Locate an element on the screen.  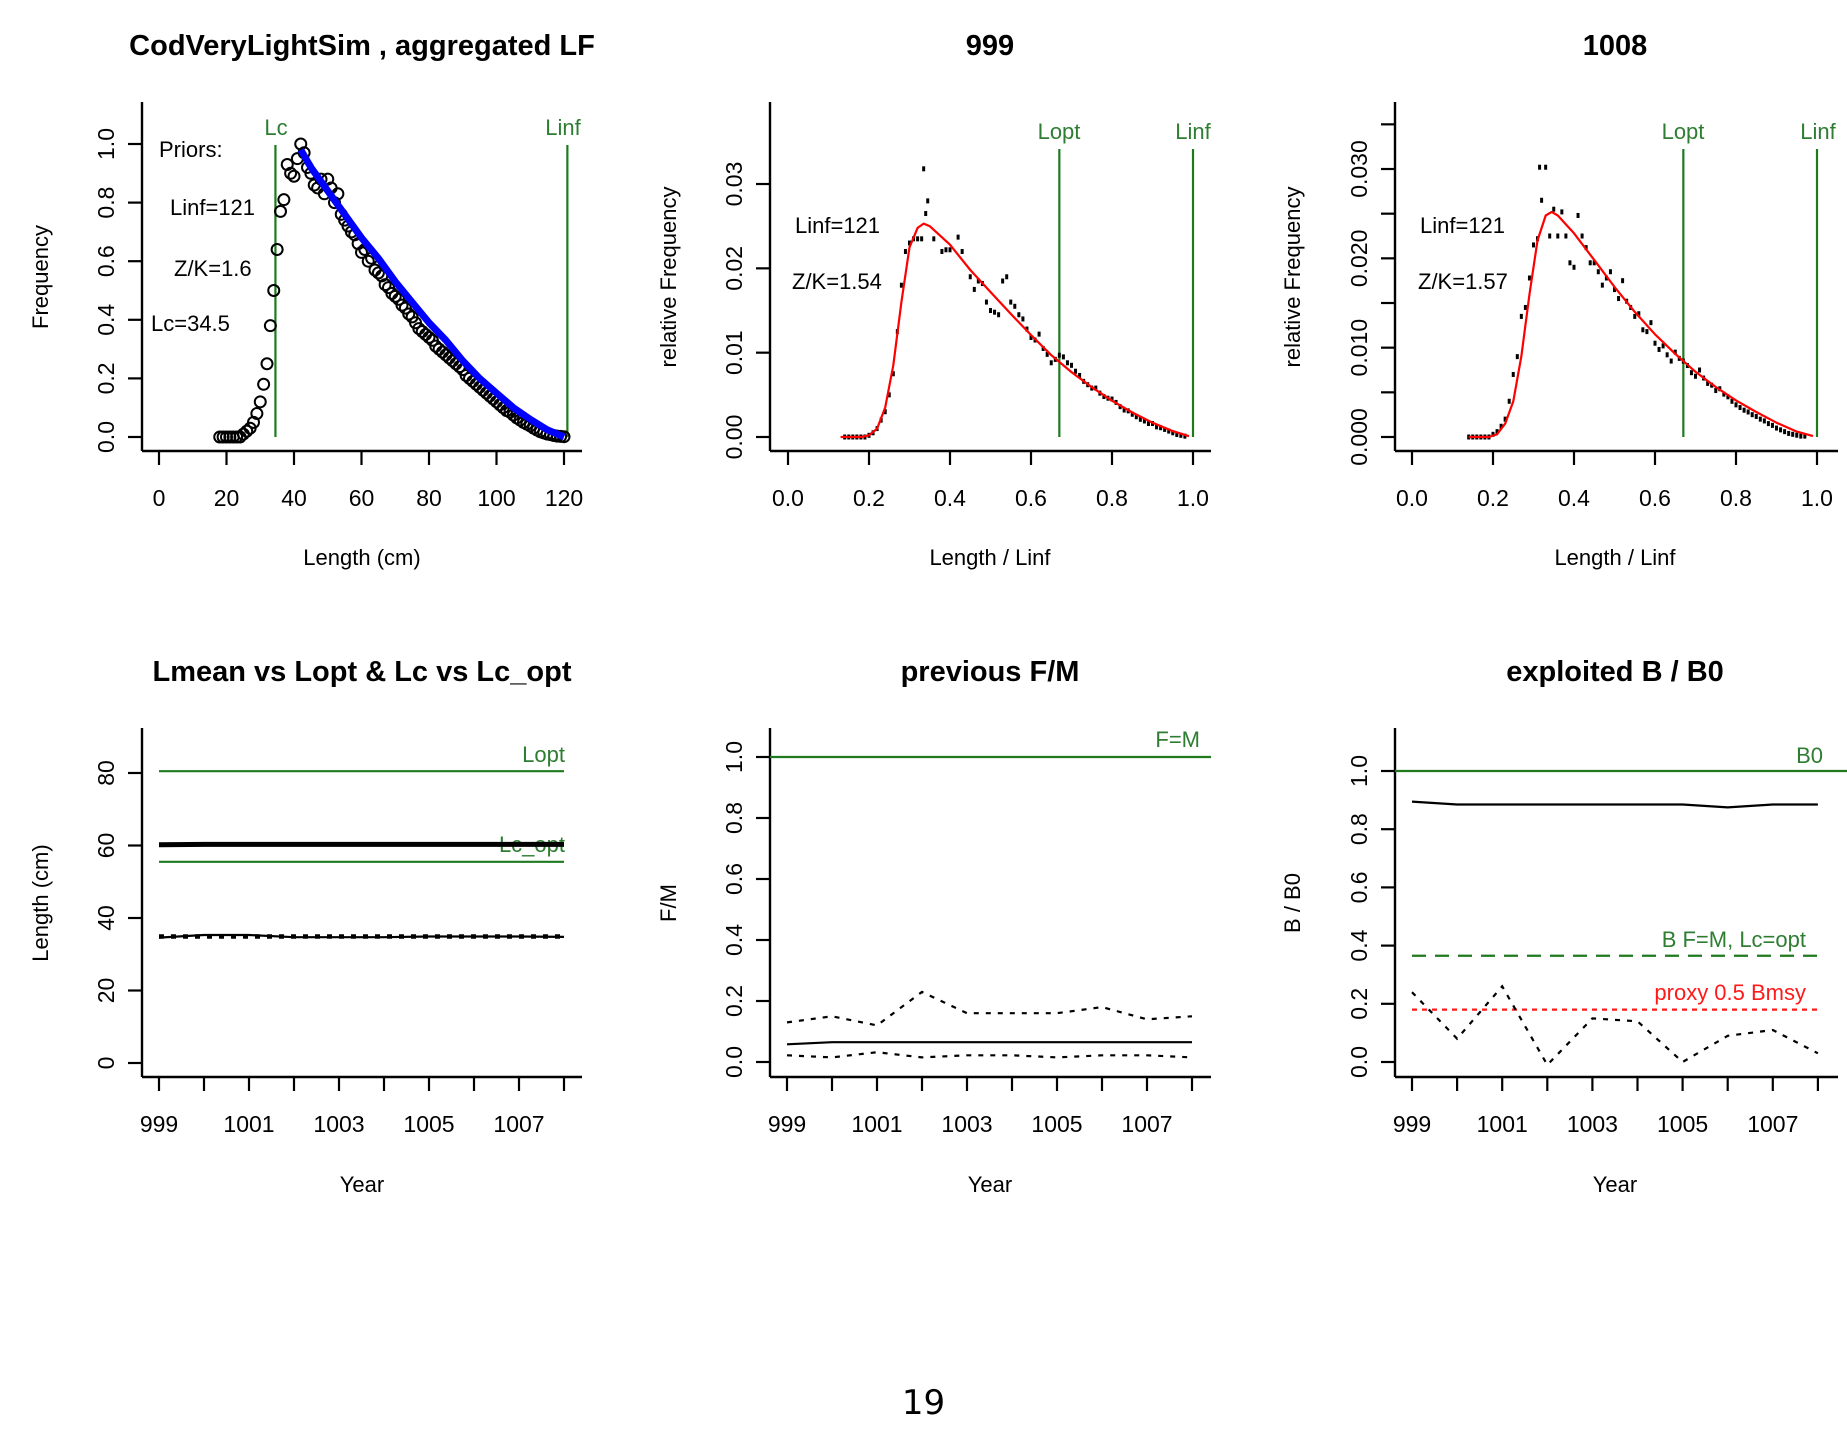
y-tick-label: 0.030 is located at coordinates (1359, 169).